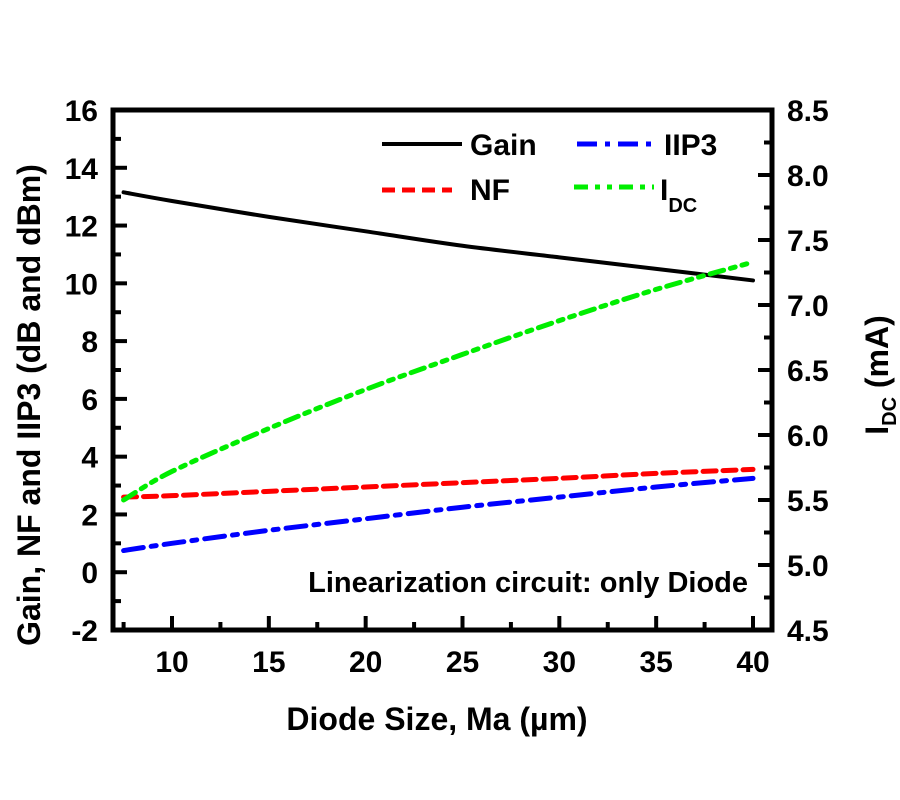  What do you see at coordinates (171, 662) in the screenshot?
I see `x-tick-label: 10` at bounding box center [171, 662].